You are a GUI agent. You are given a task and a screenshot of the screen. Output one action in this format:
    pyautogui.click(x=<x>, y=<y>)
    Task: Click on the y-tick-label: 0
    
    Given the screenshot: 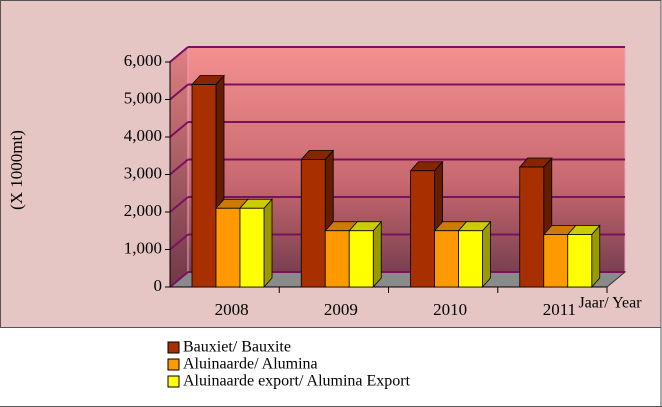 What is the action you would take?
    pyautogui.click(x=158, y=285)
    